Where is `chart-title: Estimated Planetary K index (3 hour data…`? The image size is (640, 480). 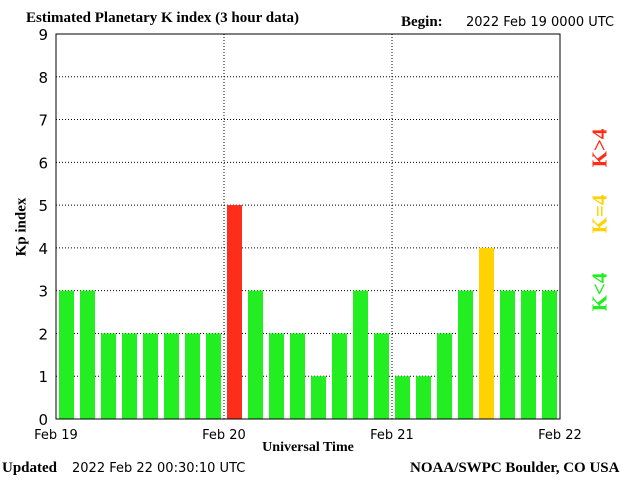 chart-title: Estimated Planetary K index (3 hour data… is located at coordinates (163, 18).